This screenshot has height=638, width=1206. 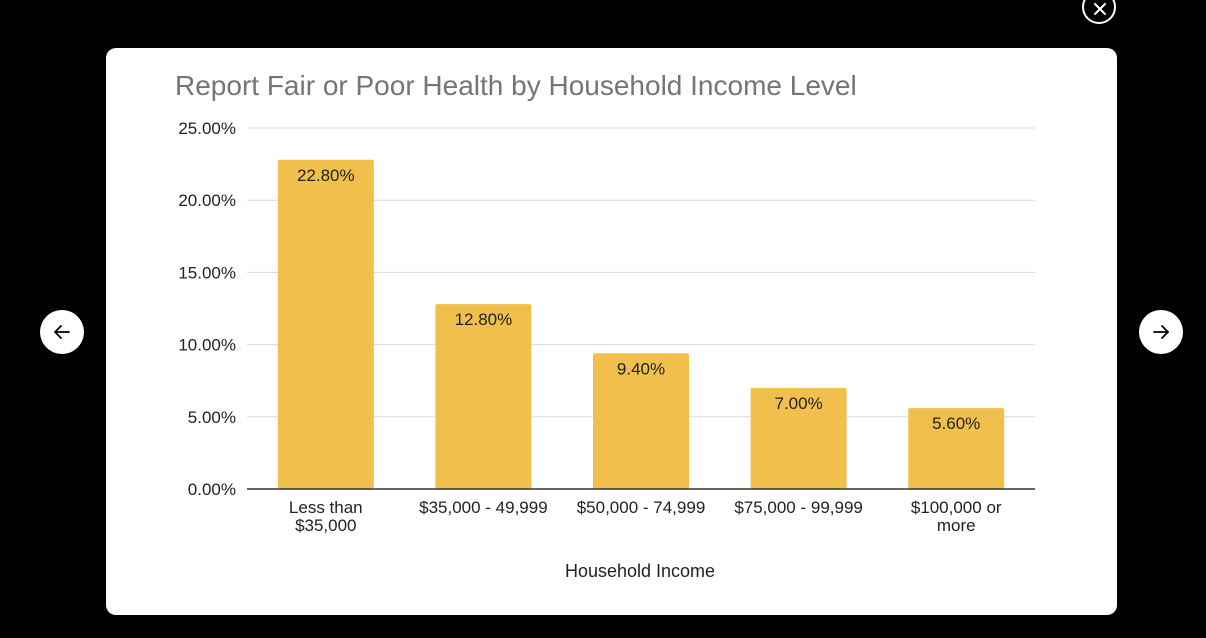 What do you see at coordinates (956, 423) in the screenshot?
I see `data-label: 5.60%` at bounding box center [956, 423].